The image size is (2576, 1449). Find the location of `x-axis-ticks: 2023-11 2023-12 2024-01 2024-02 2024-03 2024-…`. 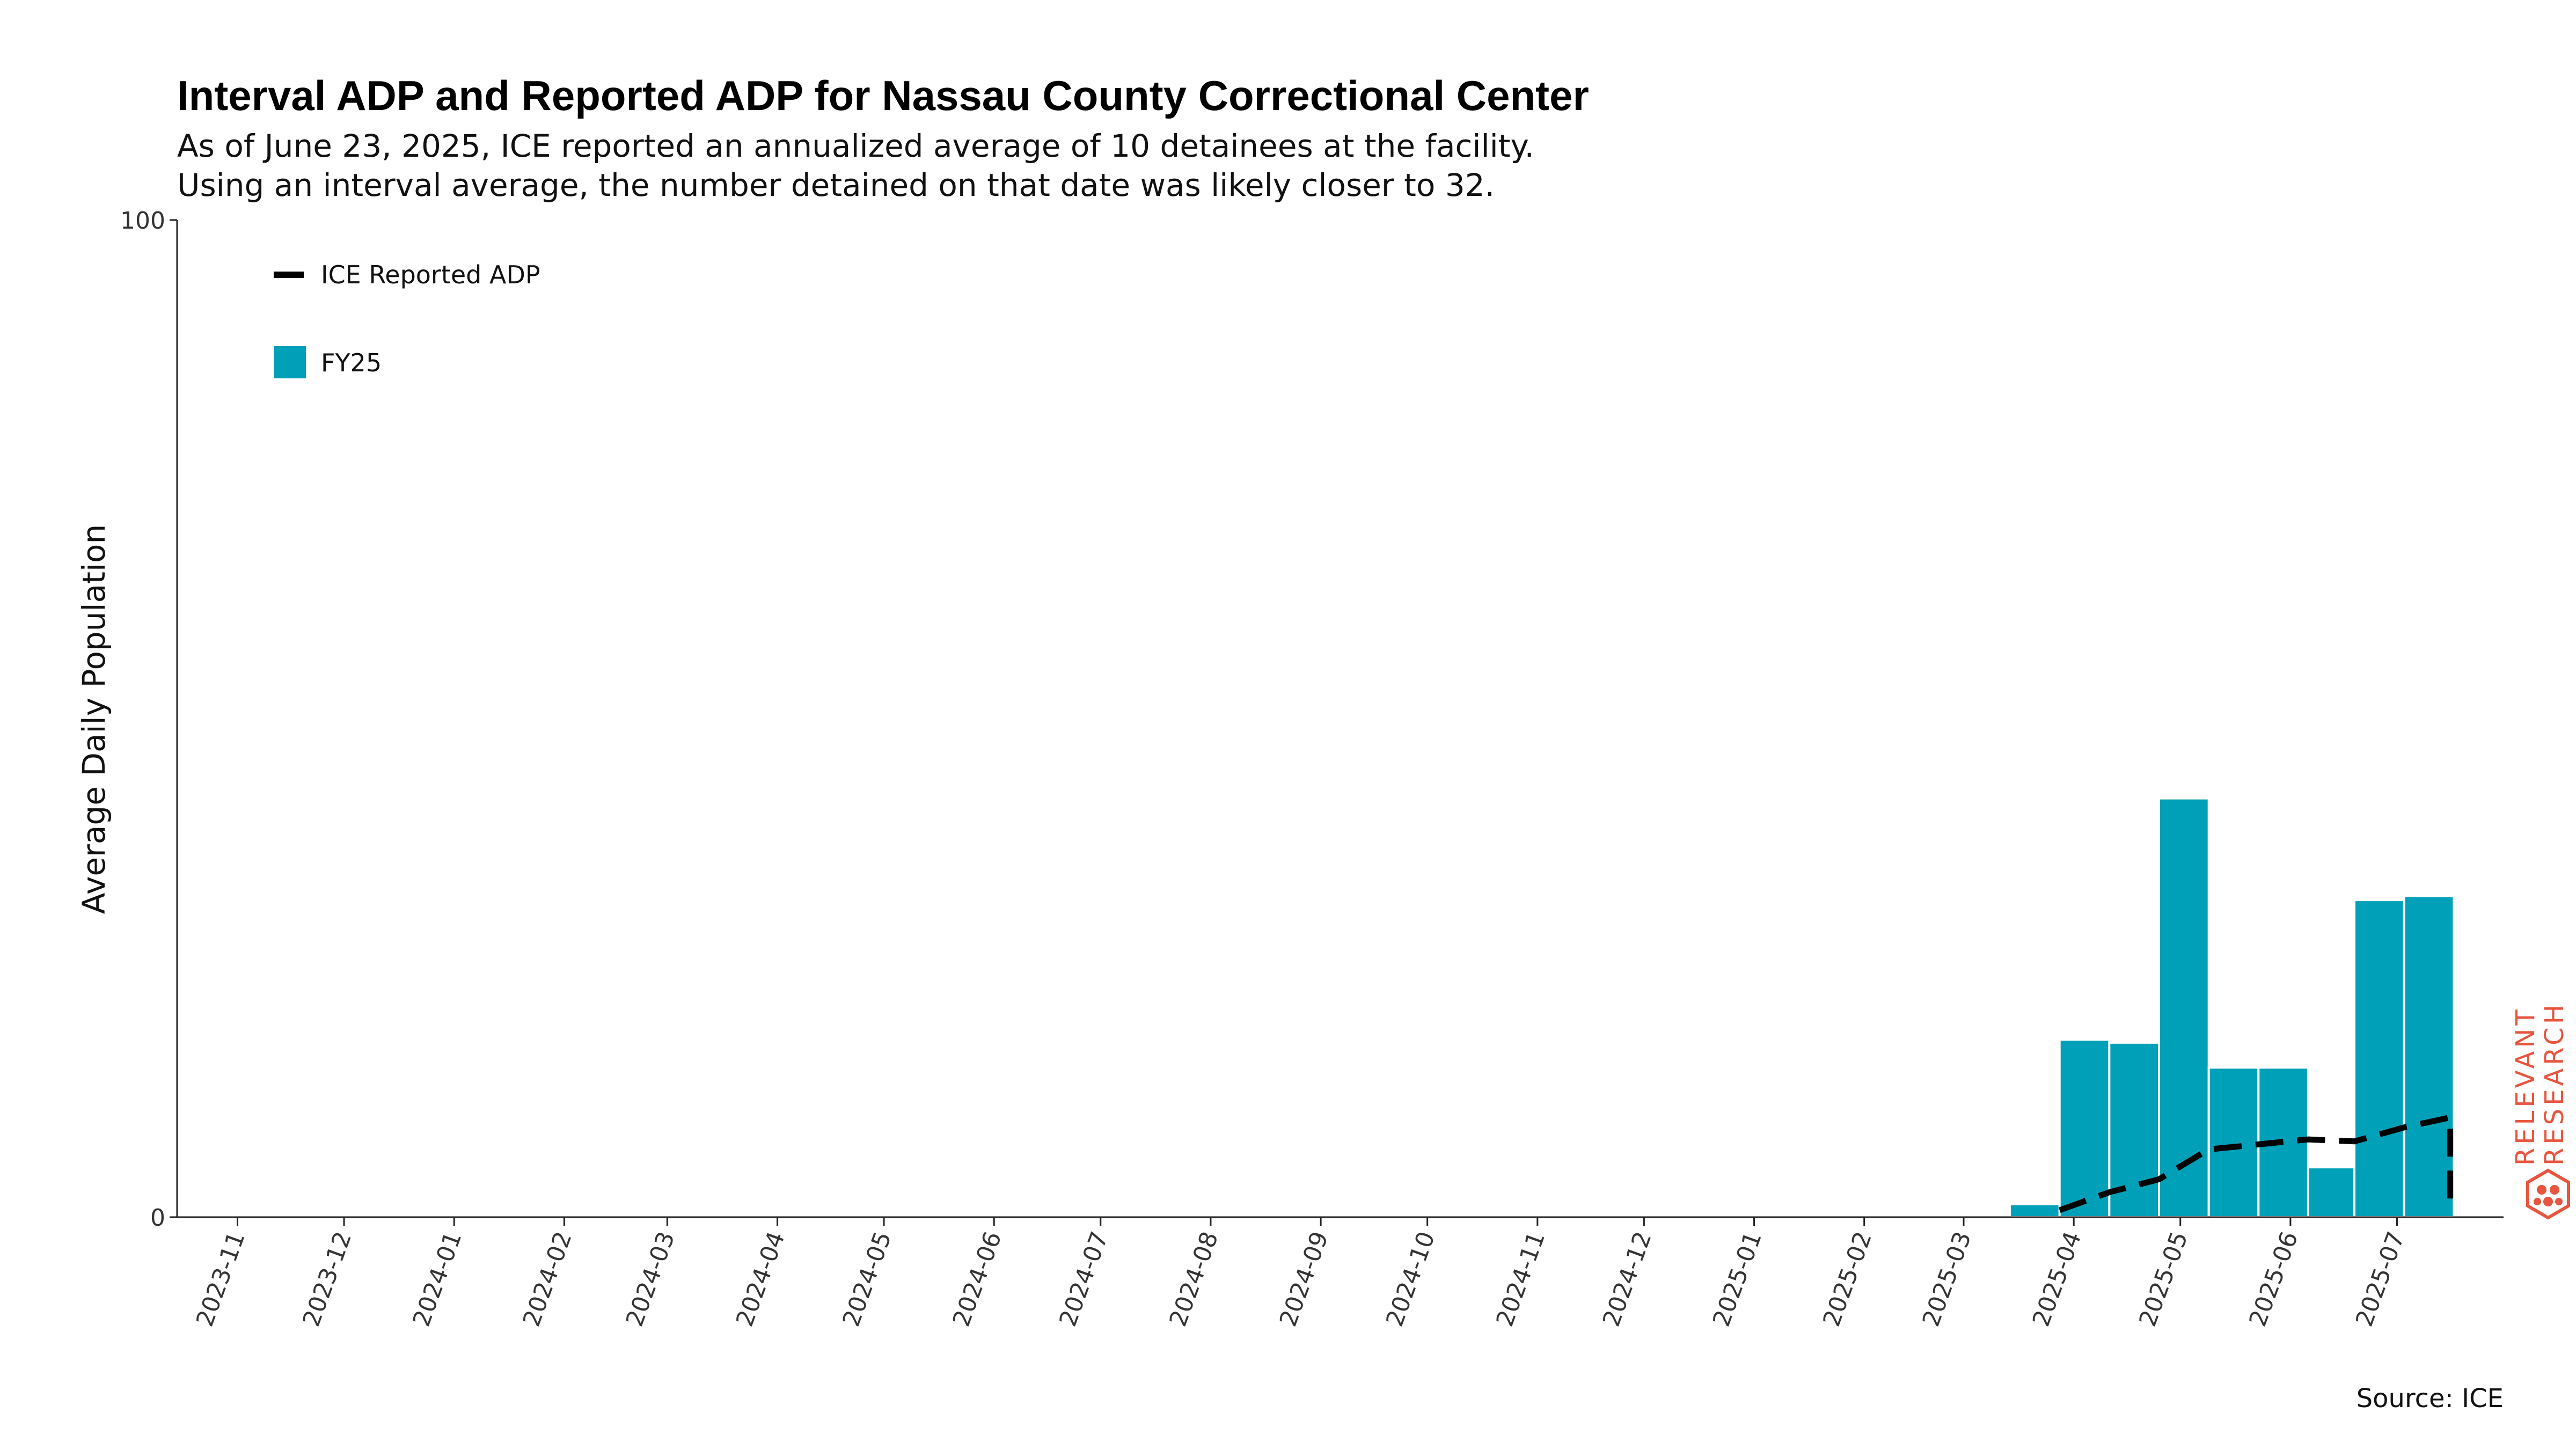

x-axis-ticks: 2023-11 2023-12 2024-01 2024-02 2024-03 2024-… is located at coordinates (1300, 1273).